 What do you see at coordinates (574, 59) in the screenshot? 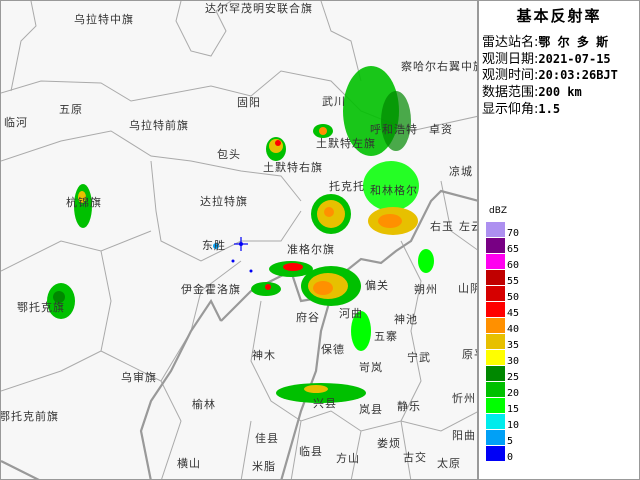
I see `obs-date-value: 2021-07-15` at bounding box center [574, 59].